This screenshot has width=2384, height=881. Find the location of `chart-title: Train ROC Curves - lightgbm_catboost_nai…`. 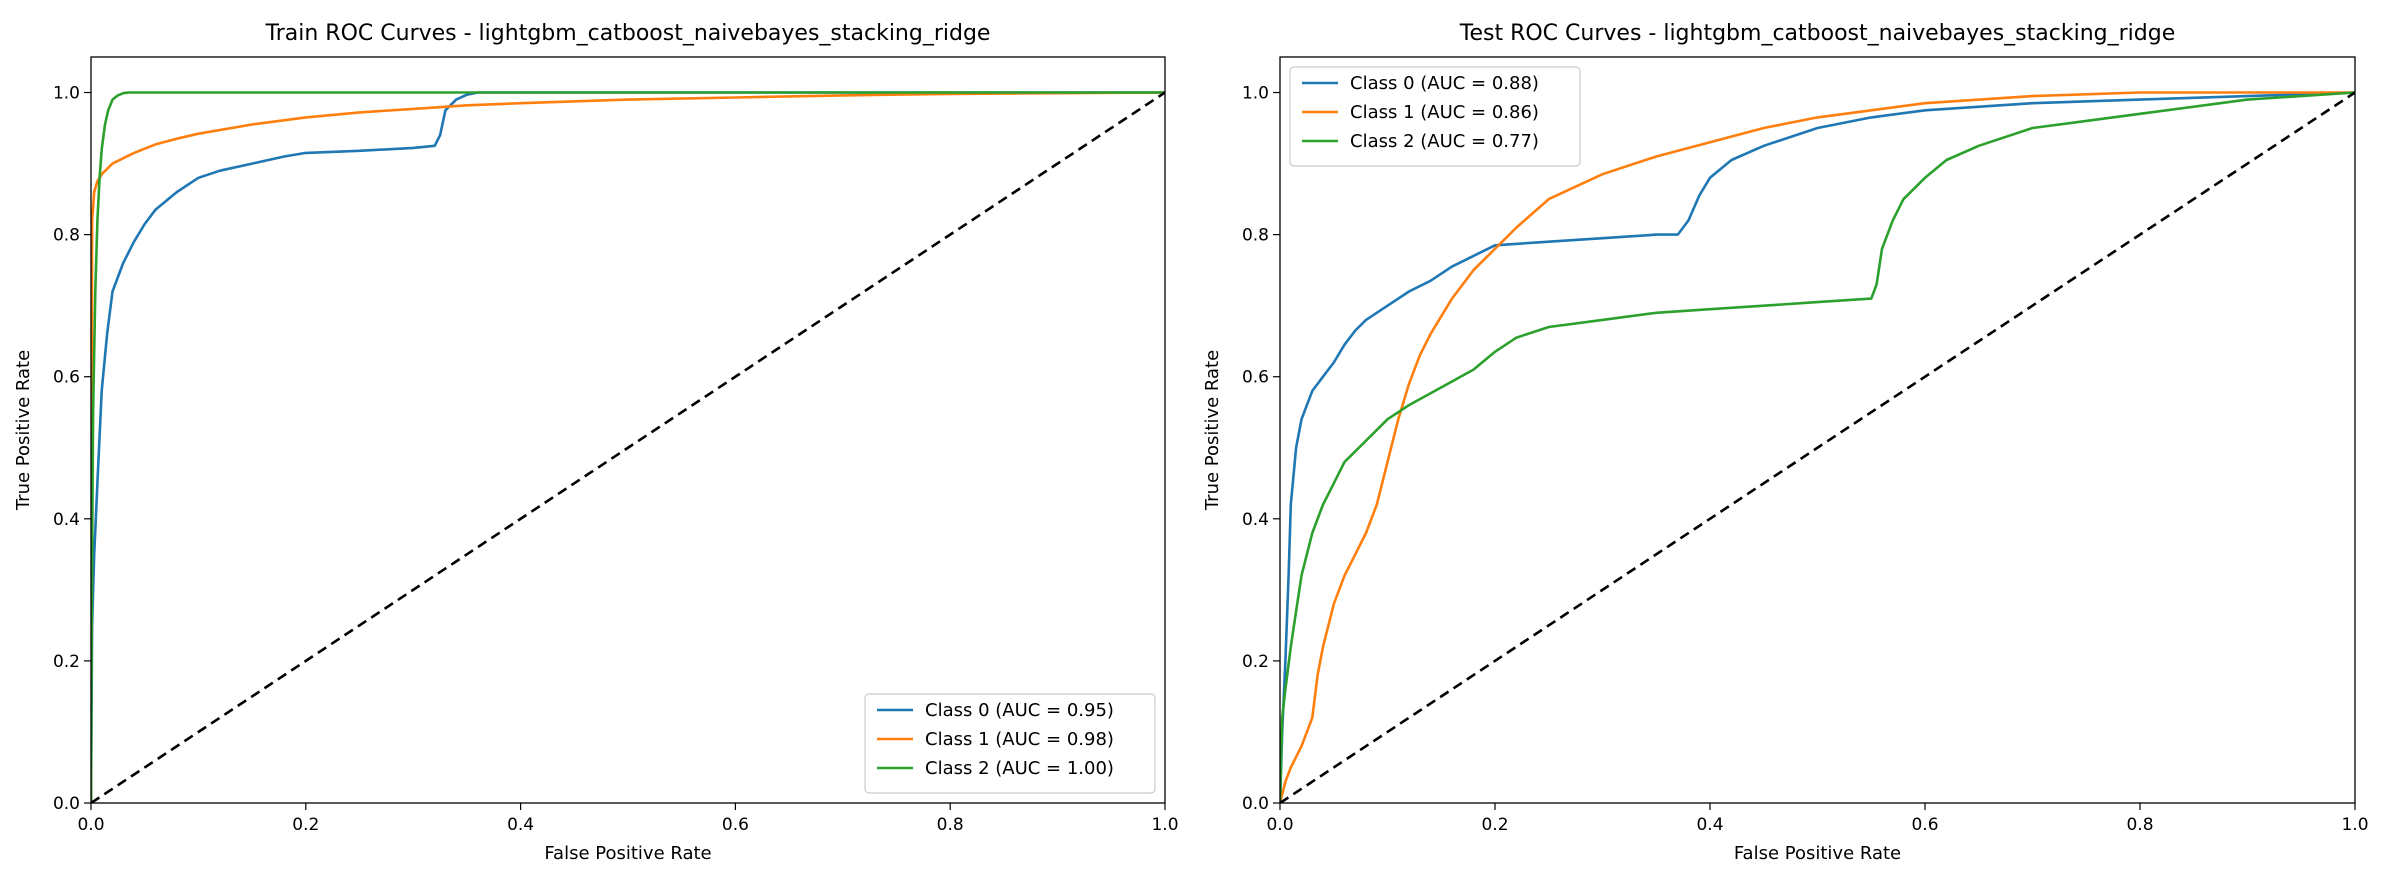

chart-title: Train ROC Curves - lightgbm_catboost_nai… is located at coordinates (628, 33).